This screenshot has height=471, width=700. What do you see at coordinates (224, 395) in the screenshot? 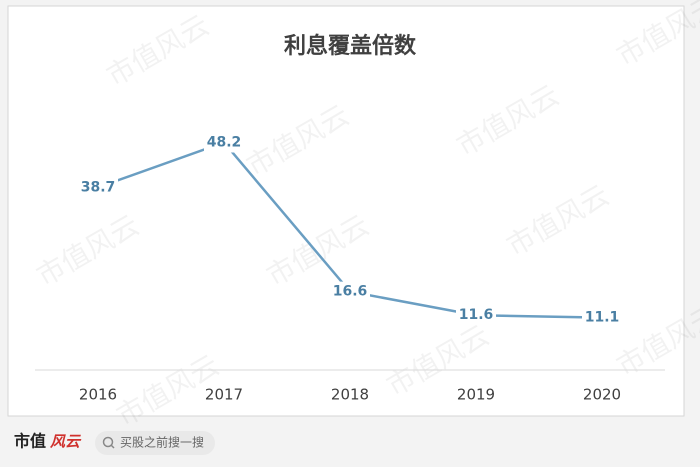
I see `x-tick-label: 2017` at bounding box center [224, 395].